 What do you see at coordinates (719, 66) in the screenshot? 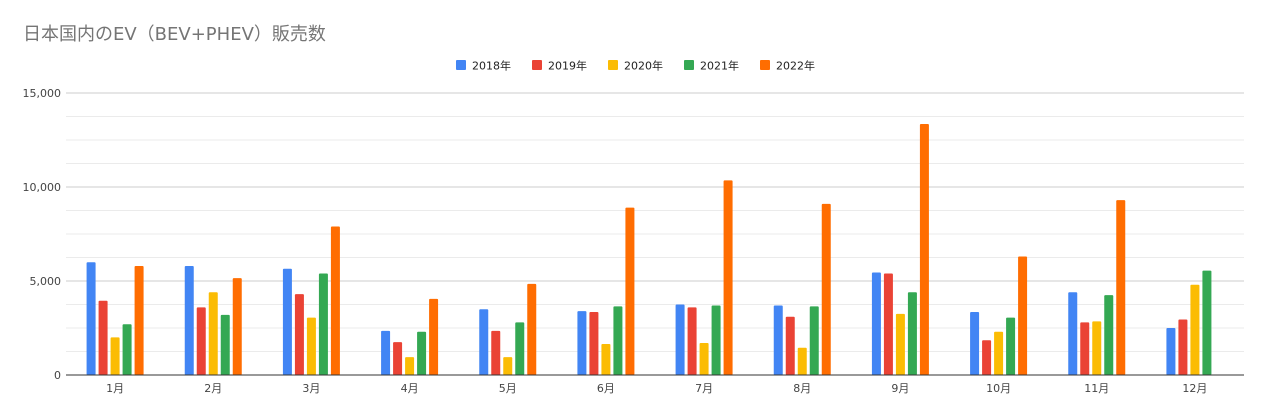
I see `legend-label-2021年: 2021年` at bounding box center [719, 66].